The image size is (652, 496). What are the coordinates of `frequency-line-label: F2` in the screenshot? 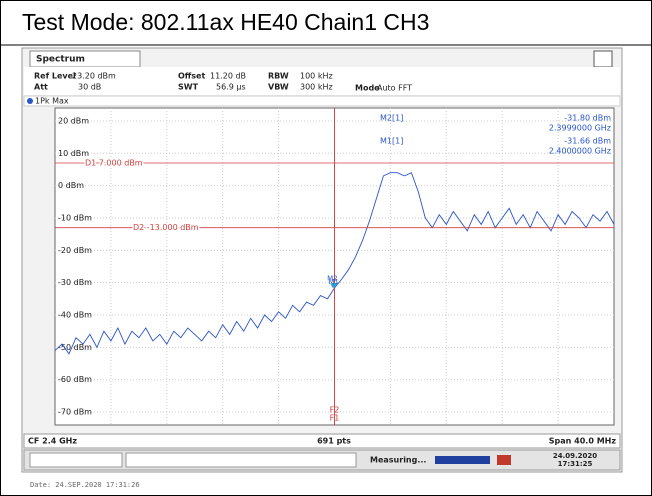 It's located at (335, 410).